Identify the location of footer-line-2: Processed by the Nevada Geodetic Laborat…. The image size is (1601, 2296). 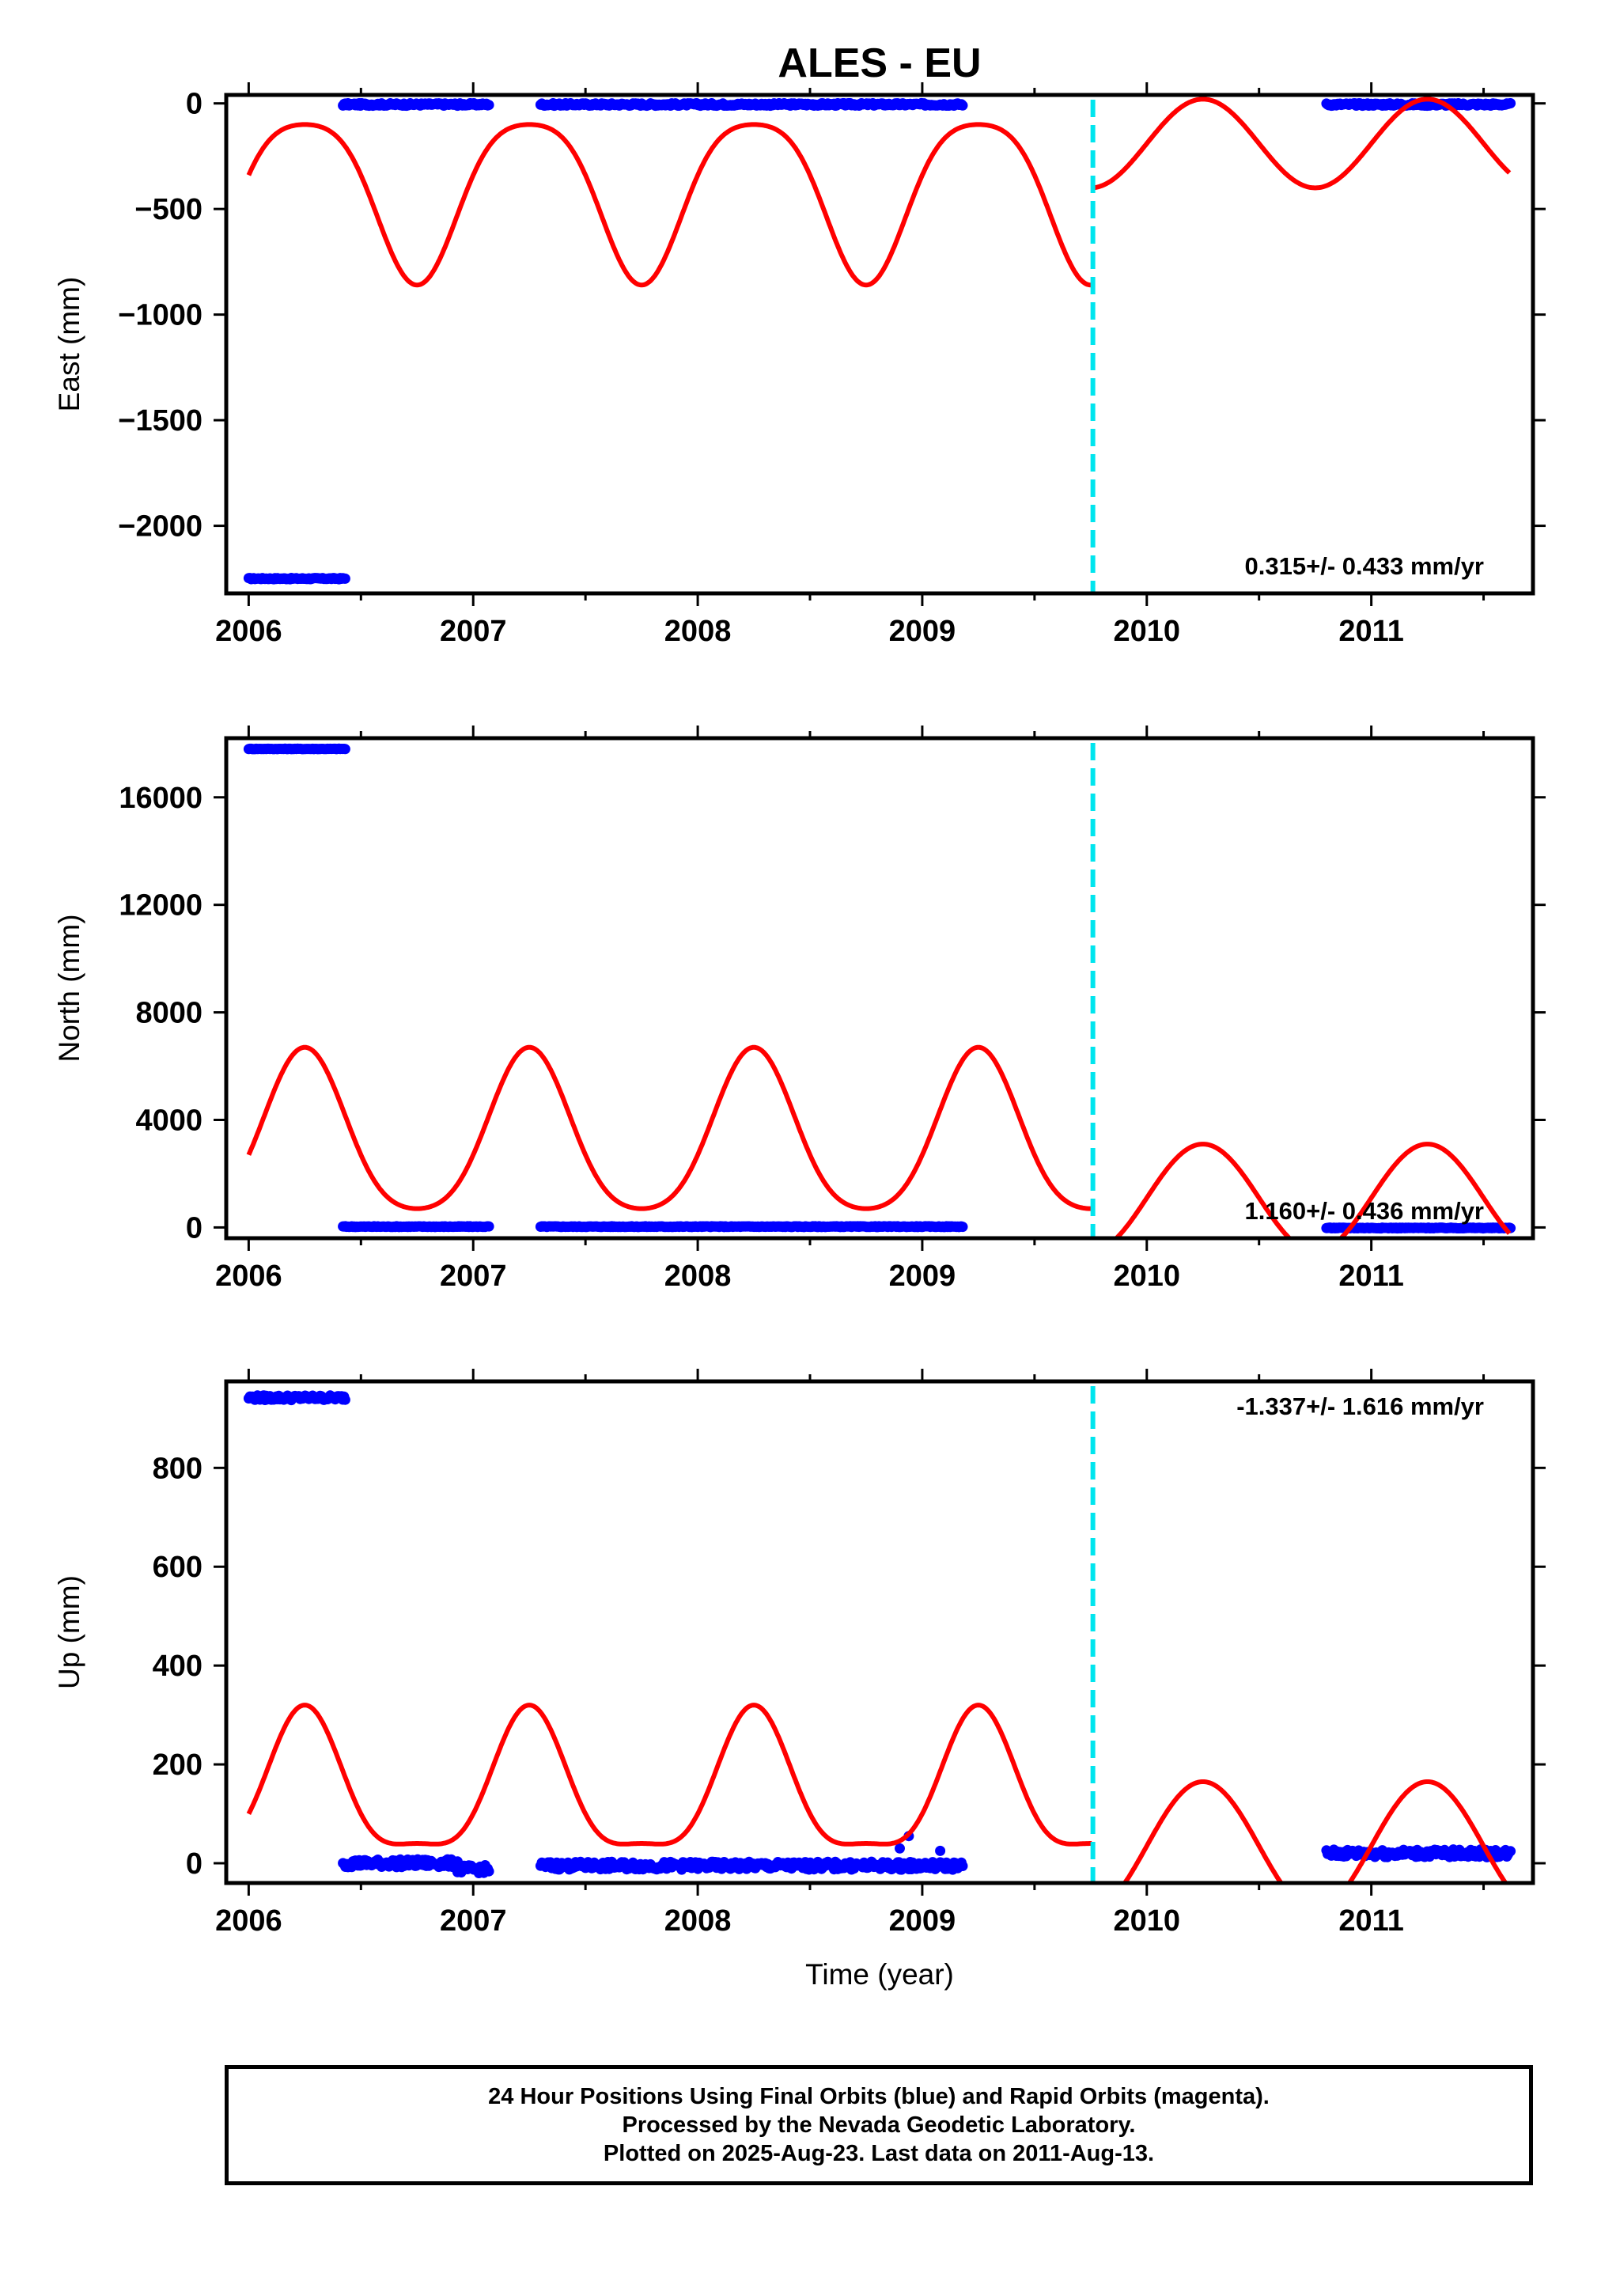
(879, 2125).